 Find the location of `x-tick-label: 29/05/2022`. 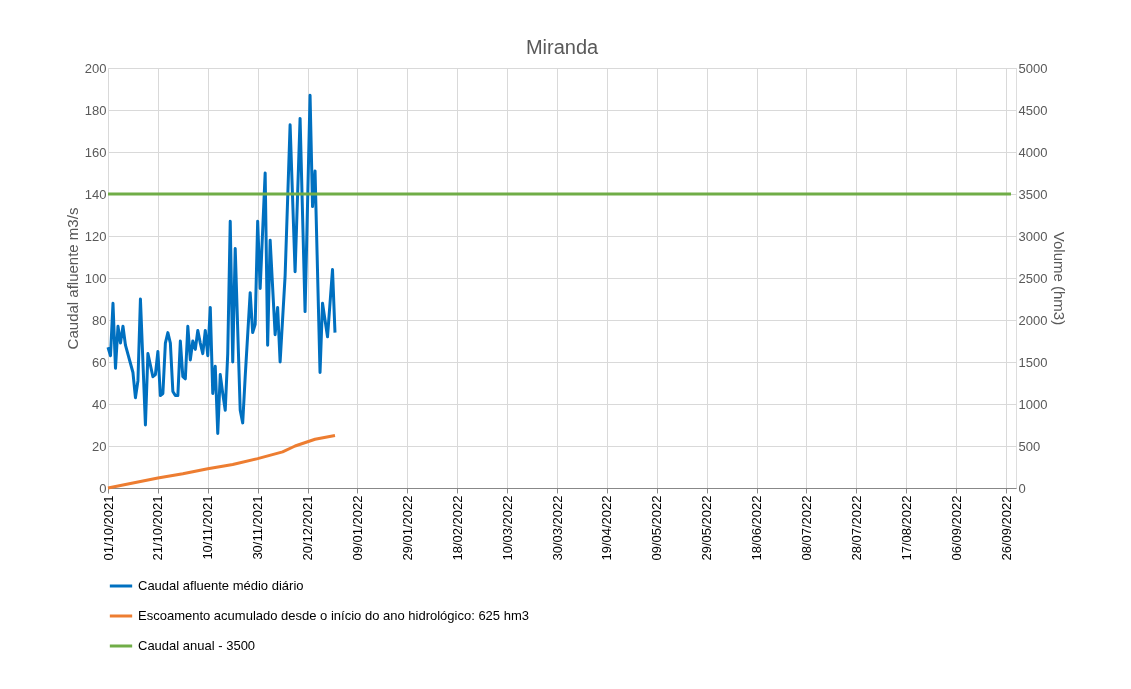

x-tick-label: 29/05/2022 is located at coordinates (707, 528).